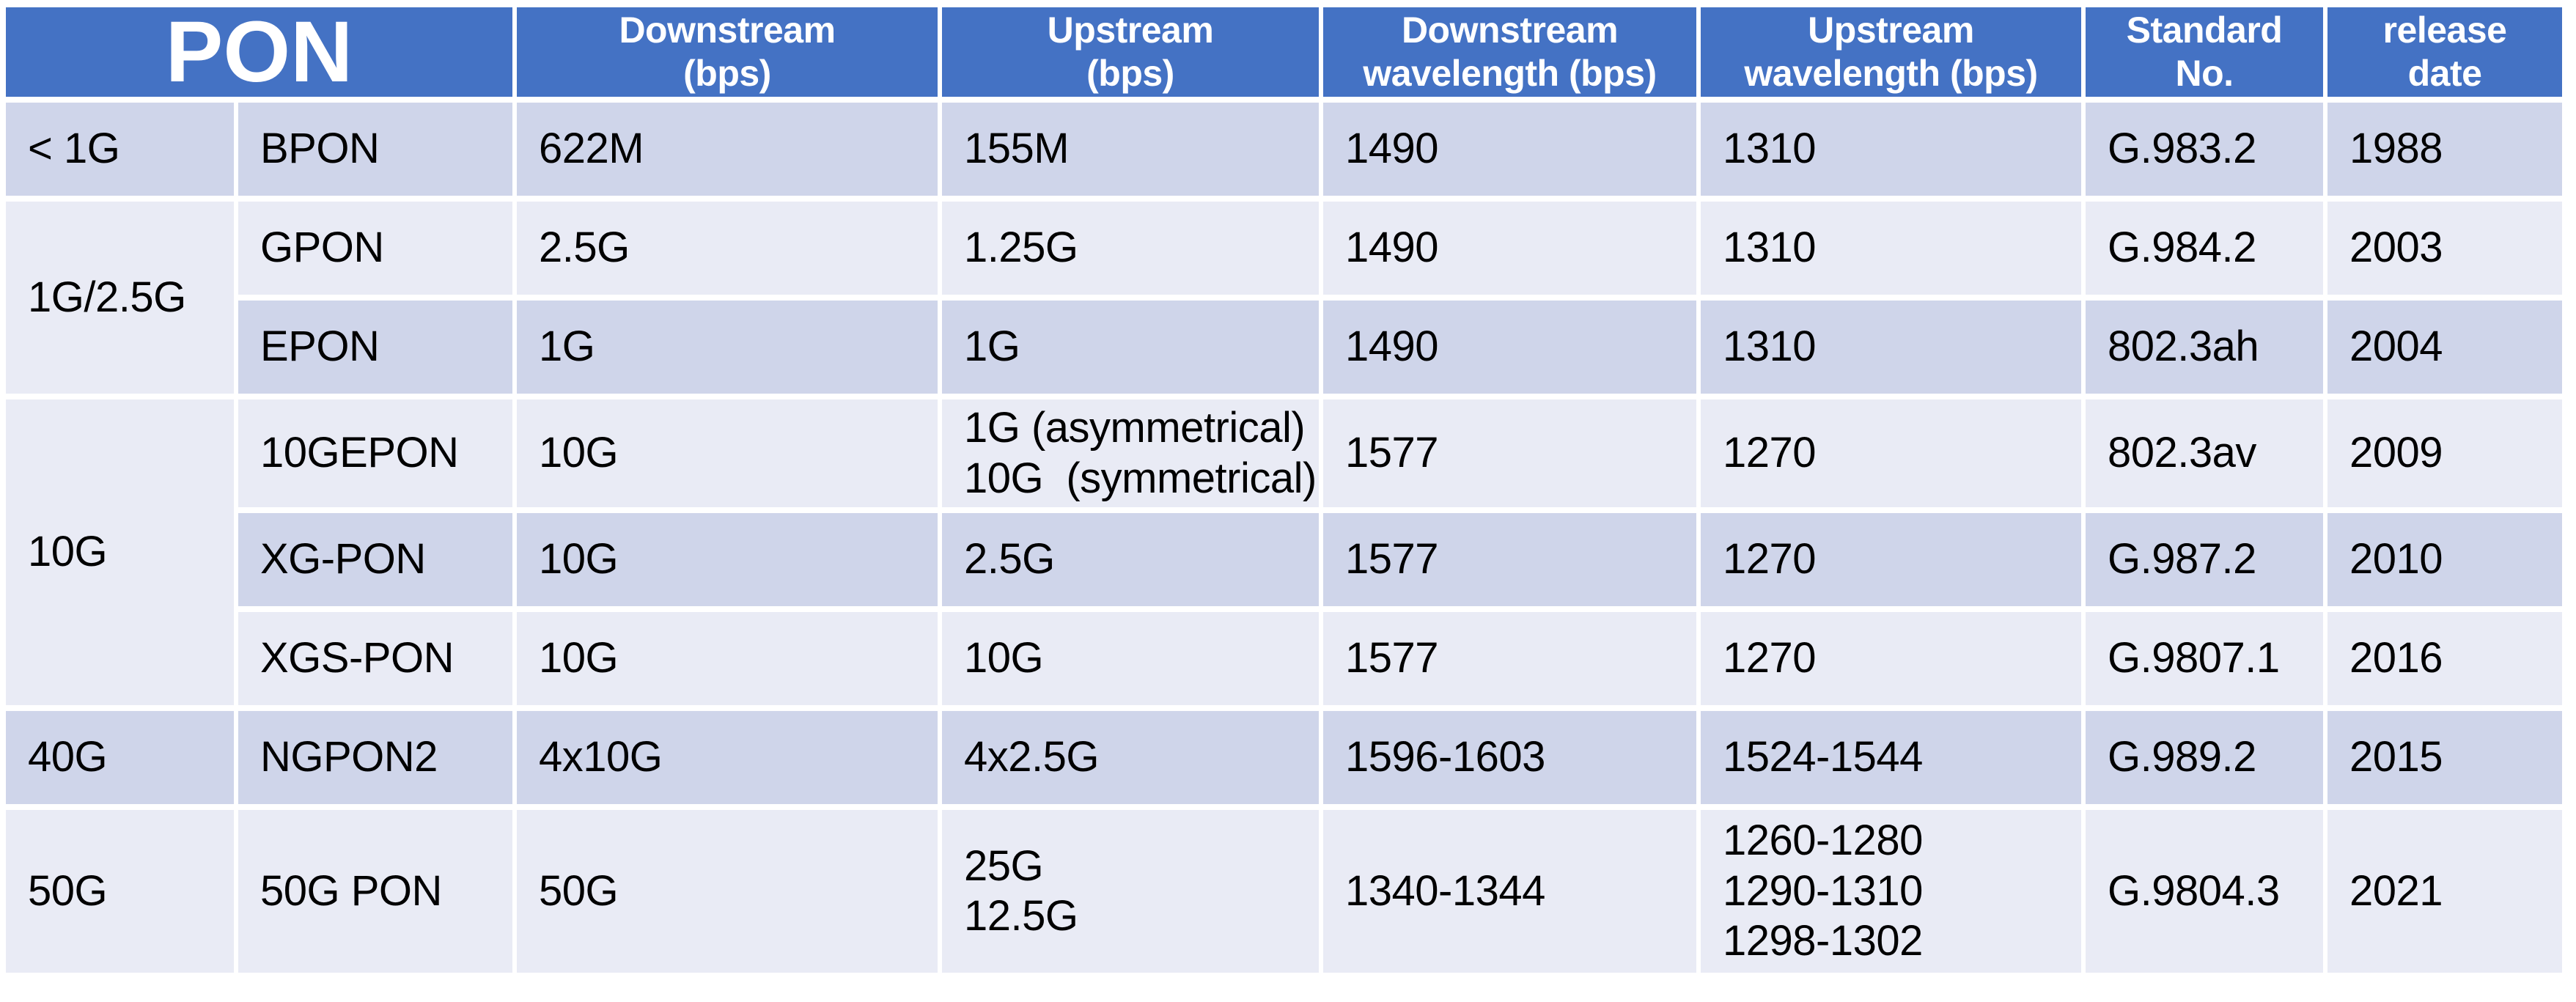  I want to click on cell-50gpon-upstream: 25G 12.5G, so click(1130, 892).